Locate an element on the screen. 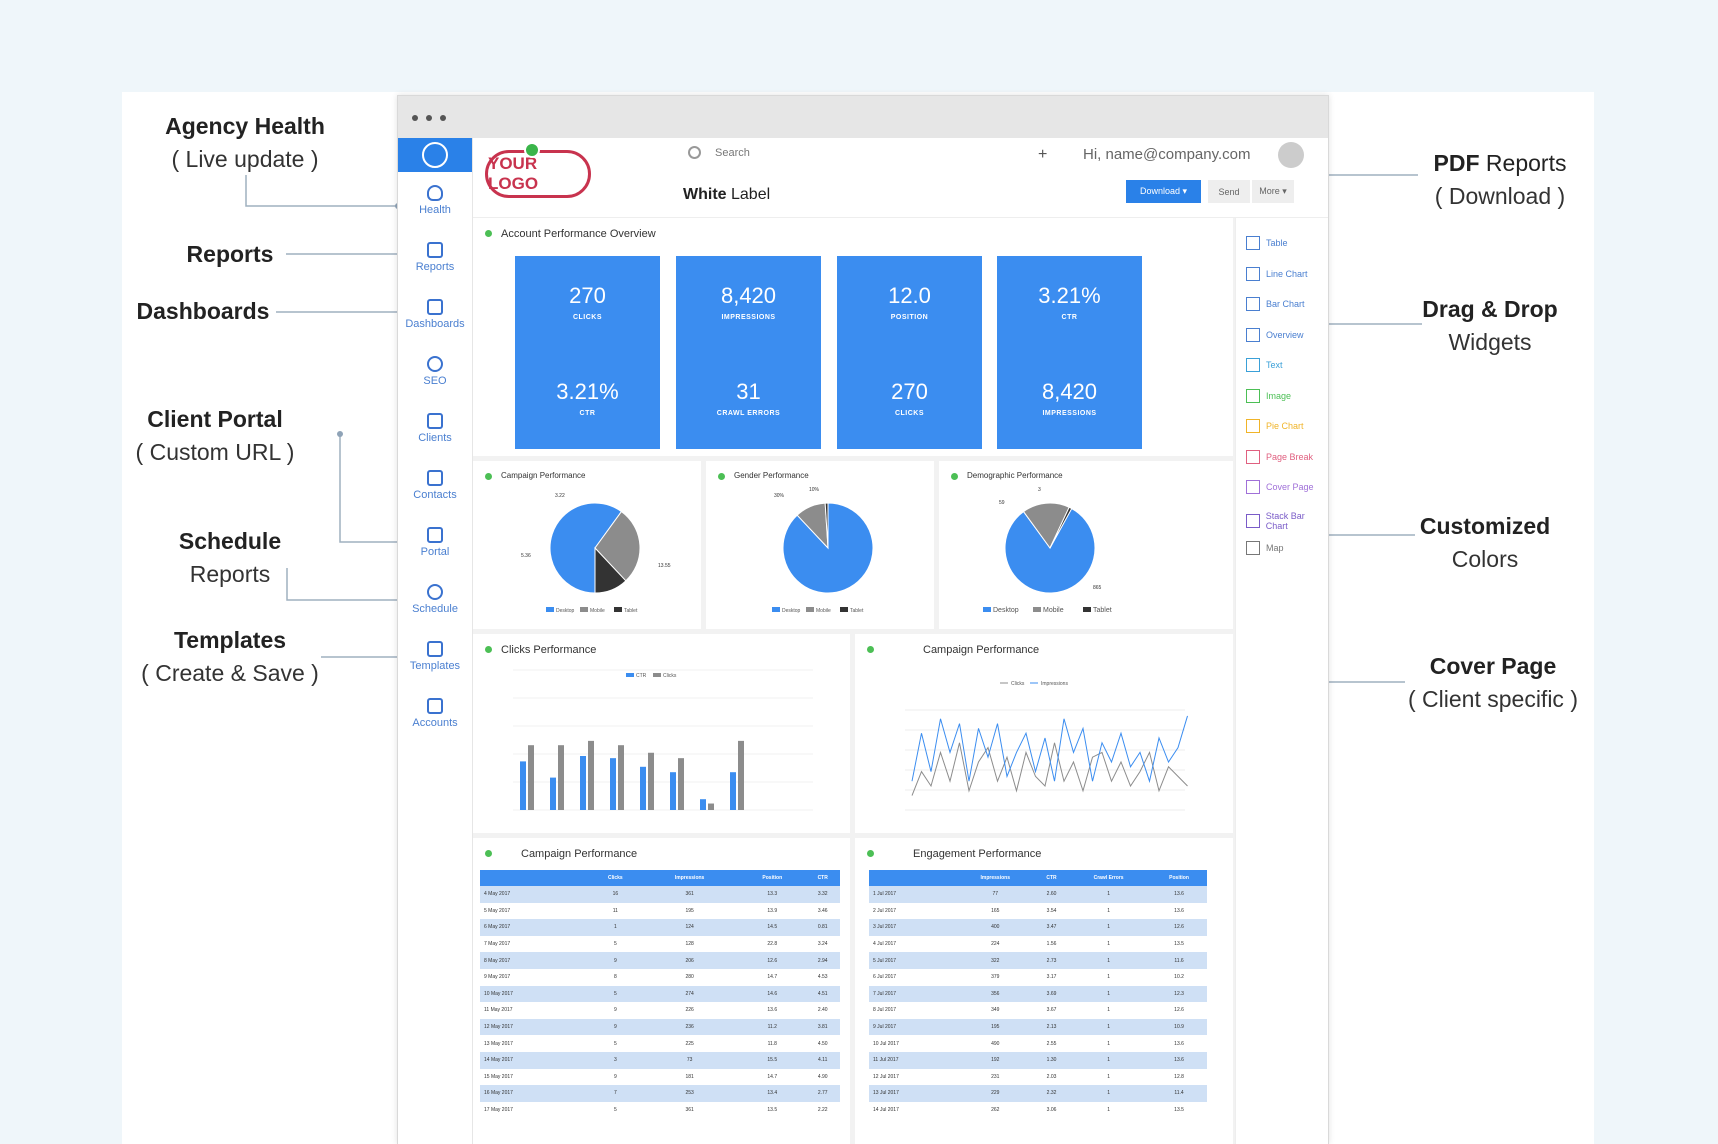  sidebar-item-clients: Clients is located at coordinates (435, 428).